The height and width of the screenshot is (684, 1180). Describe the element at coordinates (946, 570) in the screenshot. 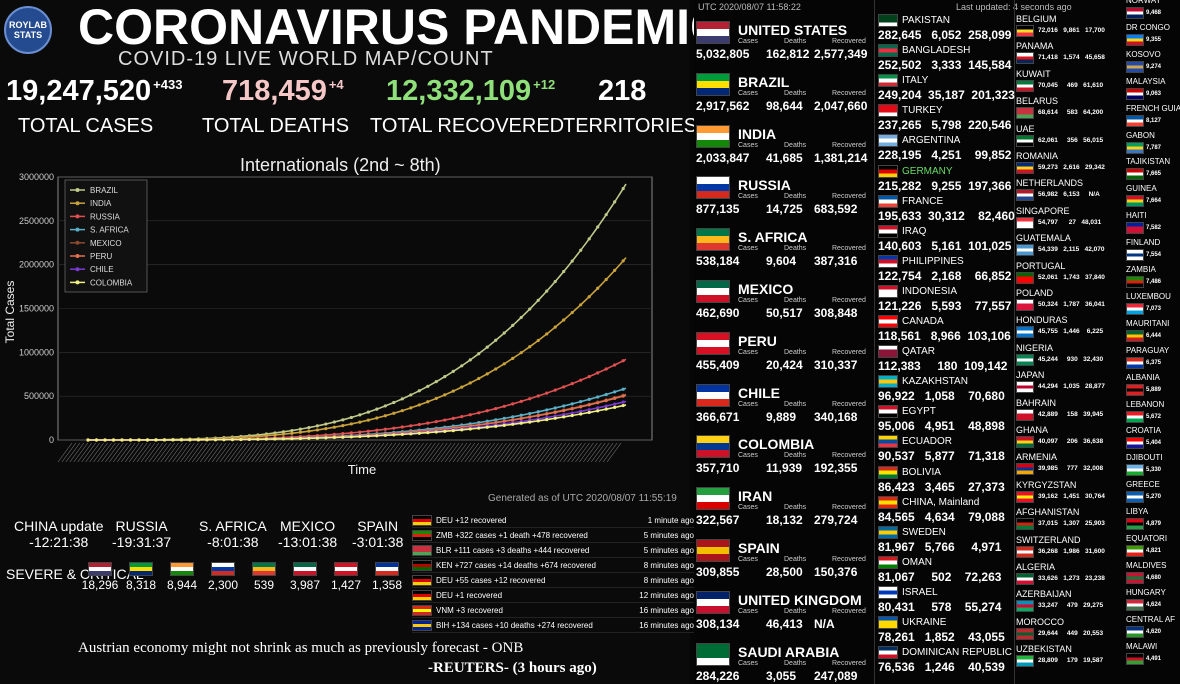

I see `country-mid: OMAN 81,067 502 72,263` at that location.